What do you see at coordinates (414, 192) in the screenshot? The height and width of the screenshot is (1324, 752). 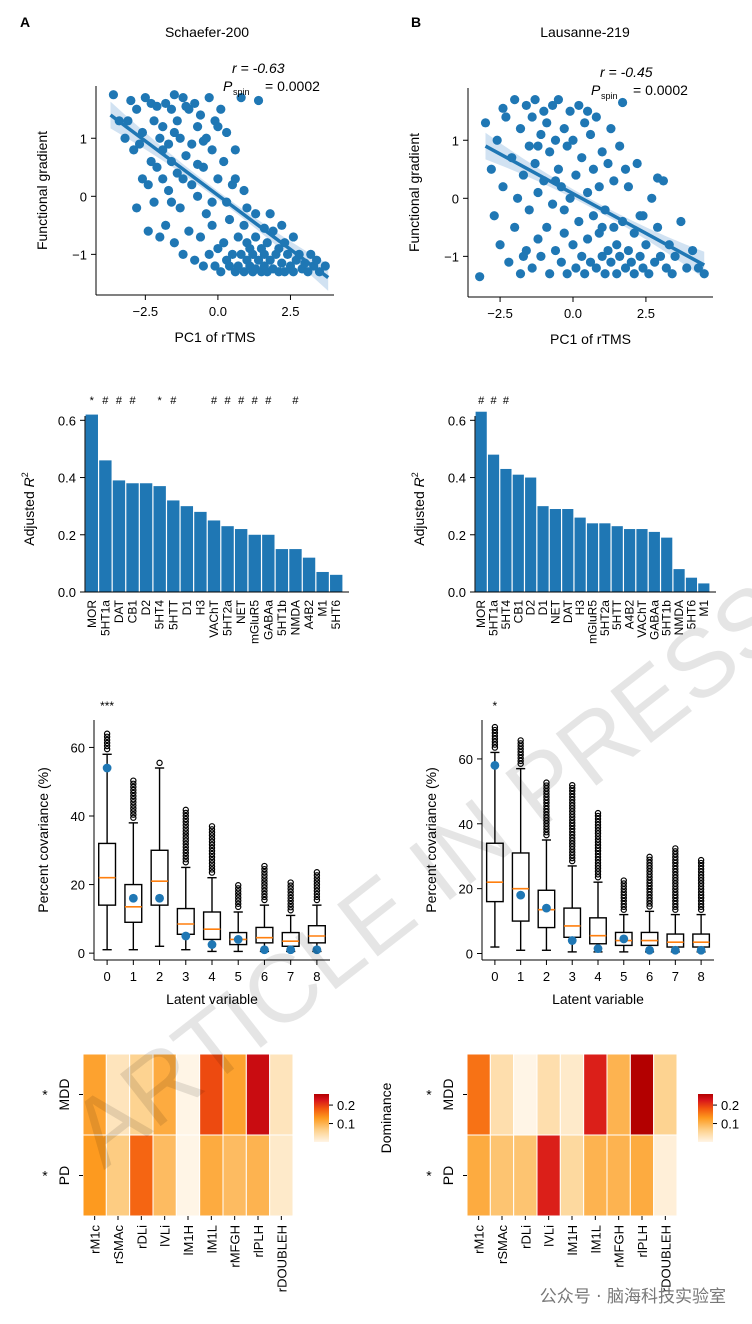 I see `y-axis-label: Functional gradient` at bounding box center [414, 192].